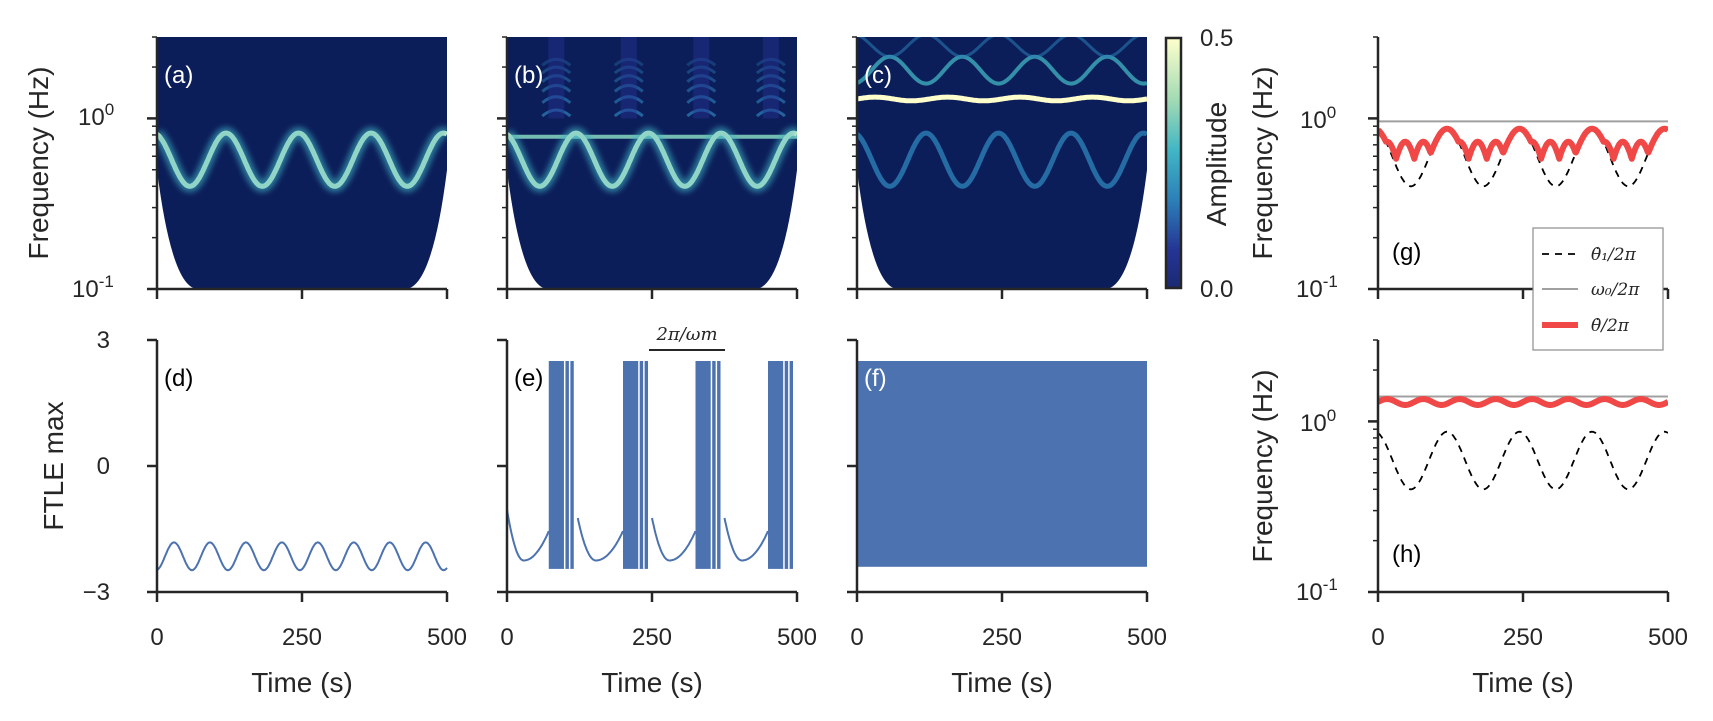  I want to click on xlabel-d: Time (s), so click(302, 682).